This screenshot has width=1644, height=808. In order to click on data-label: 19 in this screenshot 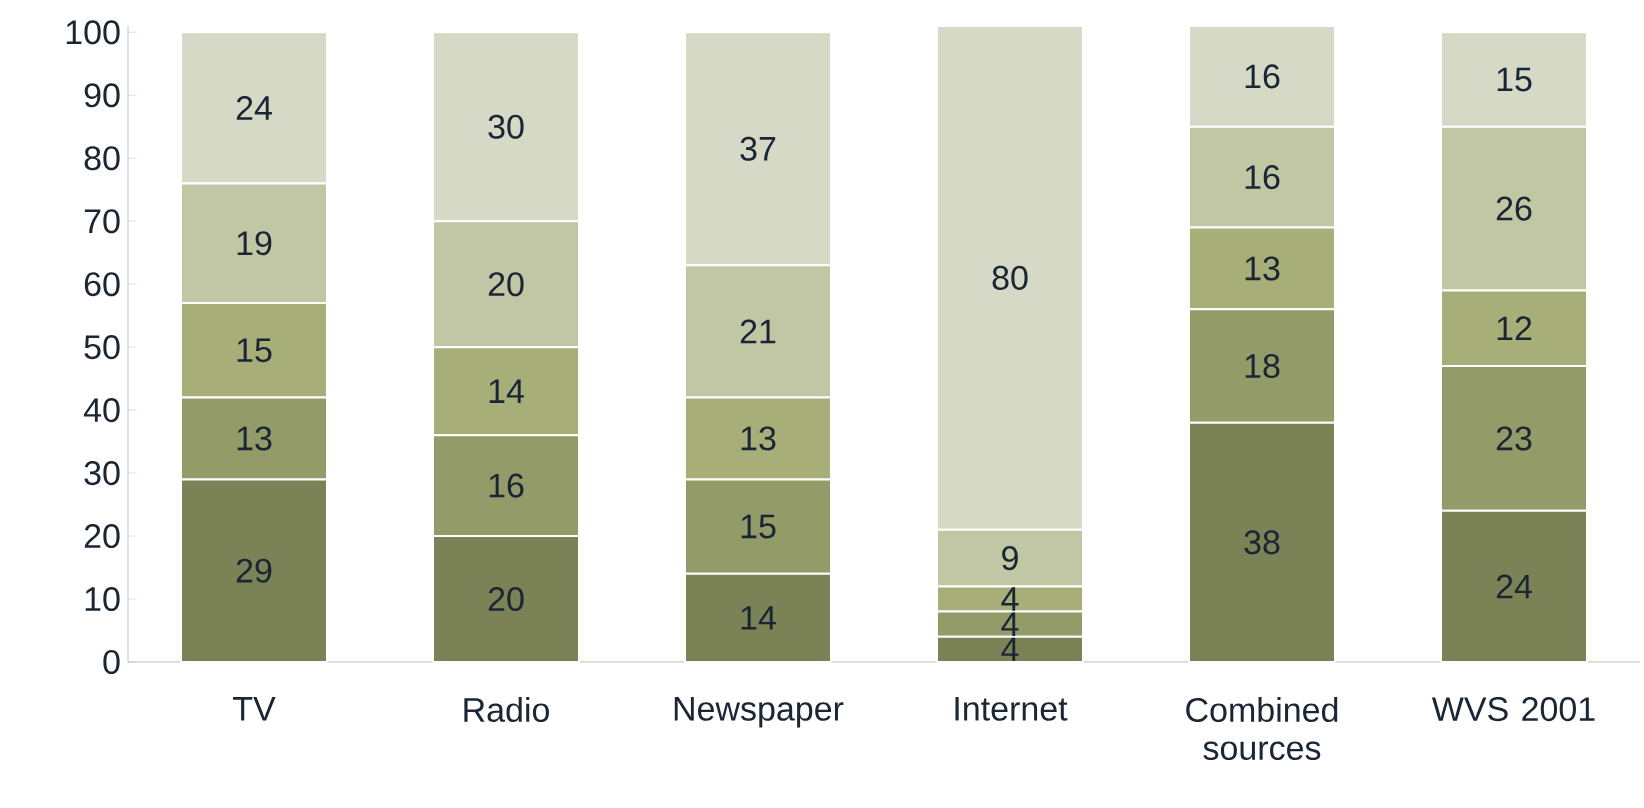, I will do `click(254, 243)`.